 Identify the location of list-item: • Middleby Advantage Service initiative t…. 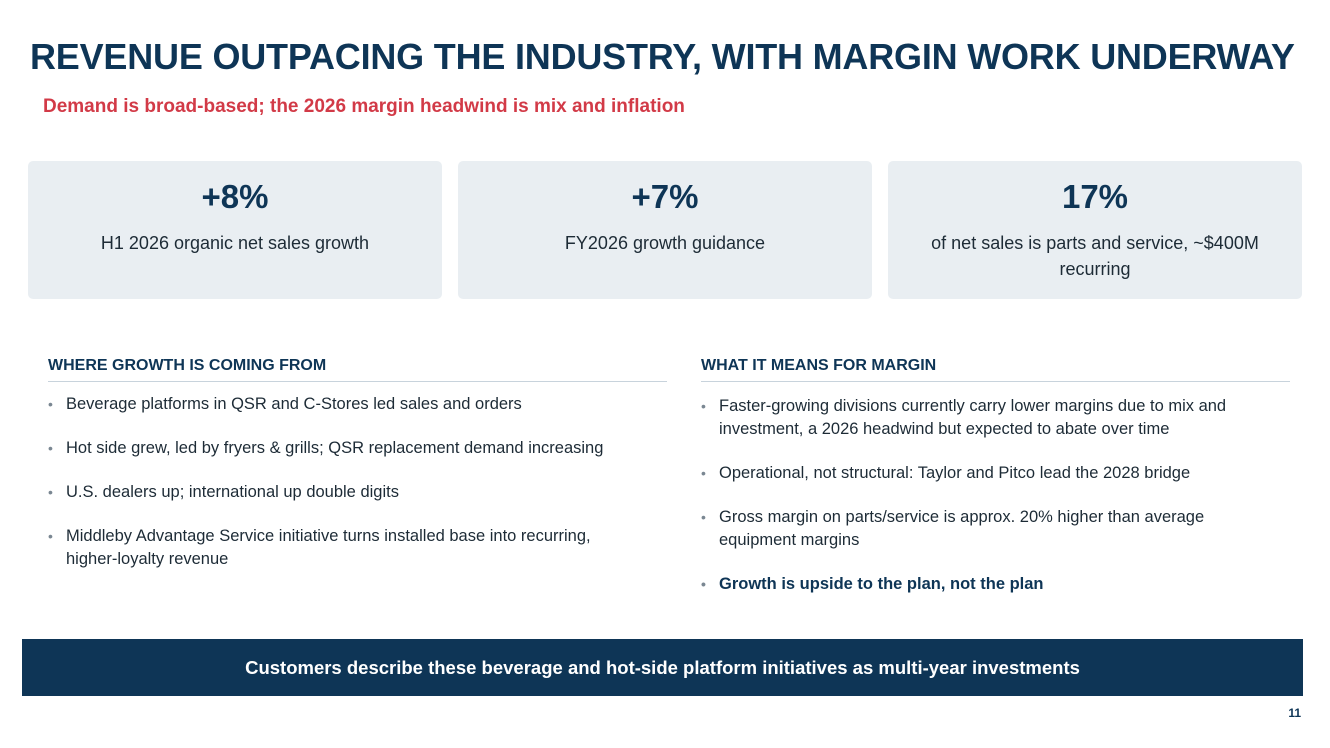
(319, 547).